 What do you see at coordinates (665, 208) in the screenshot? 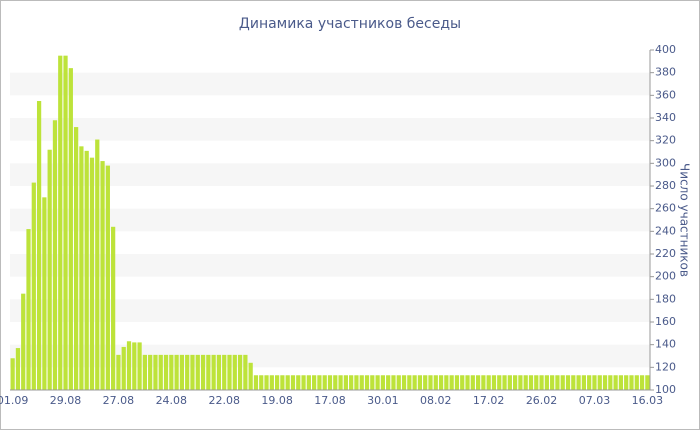
I see `y-tick-label: 260` at bounding box center [665, 208].